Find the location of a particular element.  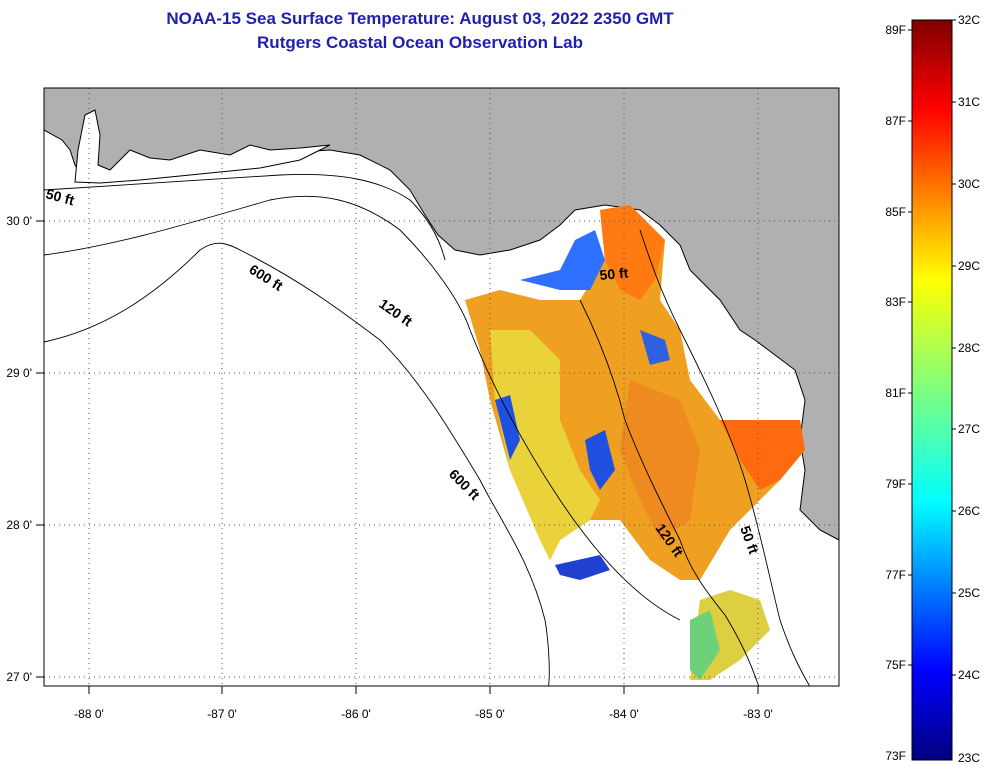

colorbar-c-label: 28C is located at coordinates (969, 348).